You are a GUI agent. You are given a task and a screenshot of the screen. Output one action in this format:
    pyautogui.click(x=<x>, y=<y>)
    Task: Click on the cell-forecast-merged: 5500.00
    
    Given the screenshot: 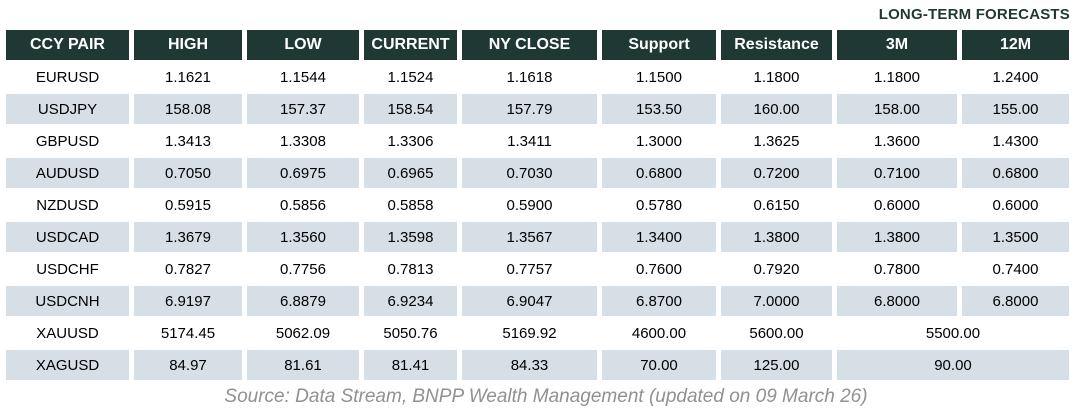 What is the action you would take?
    pyautogui.click(x=953, y=333)
    